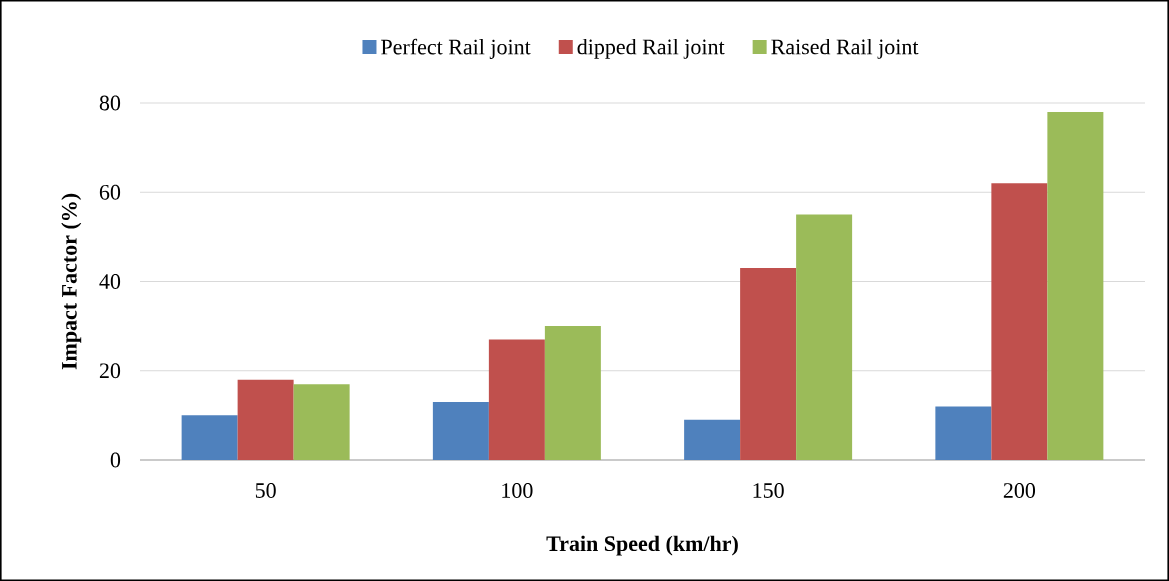  Describe the element at coordinates (110, 281) in the screenshot. I see `y-tick-label: 40` at that location.